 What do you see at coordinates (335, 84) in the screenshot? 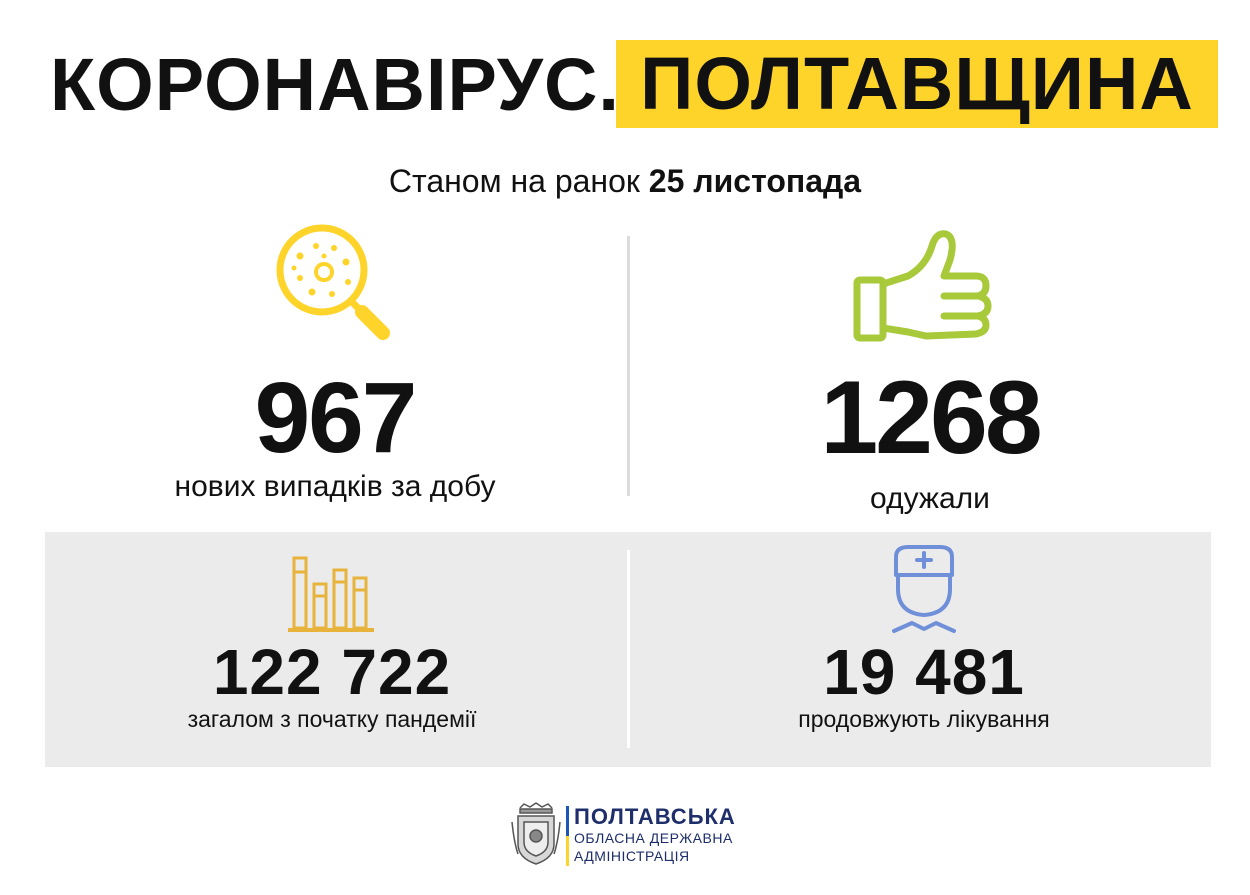
I see `title-text: КОРОНАВІРУС.` at bounding box center [335, 84].